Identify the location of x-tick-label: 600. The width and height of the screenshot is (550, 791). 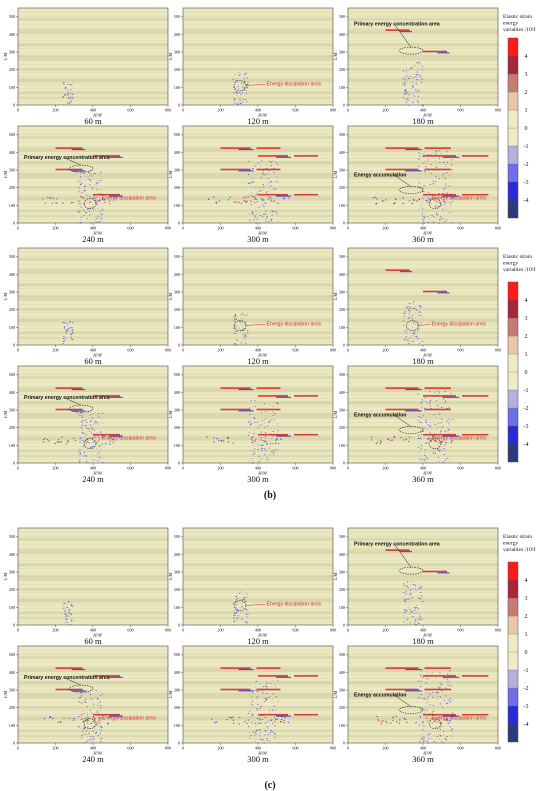
(295, 350).